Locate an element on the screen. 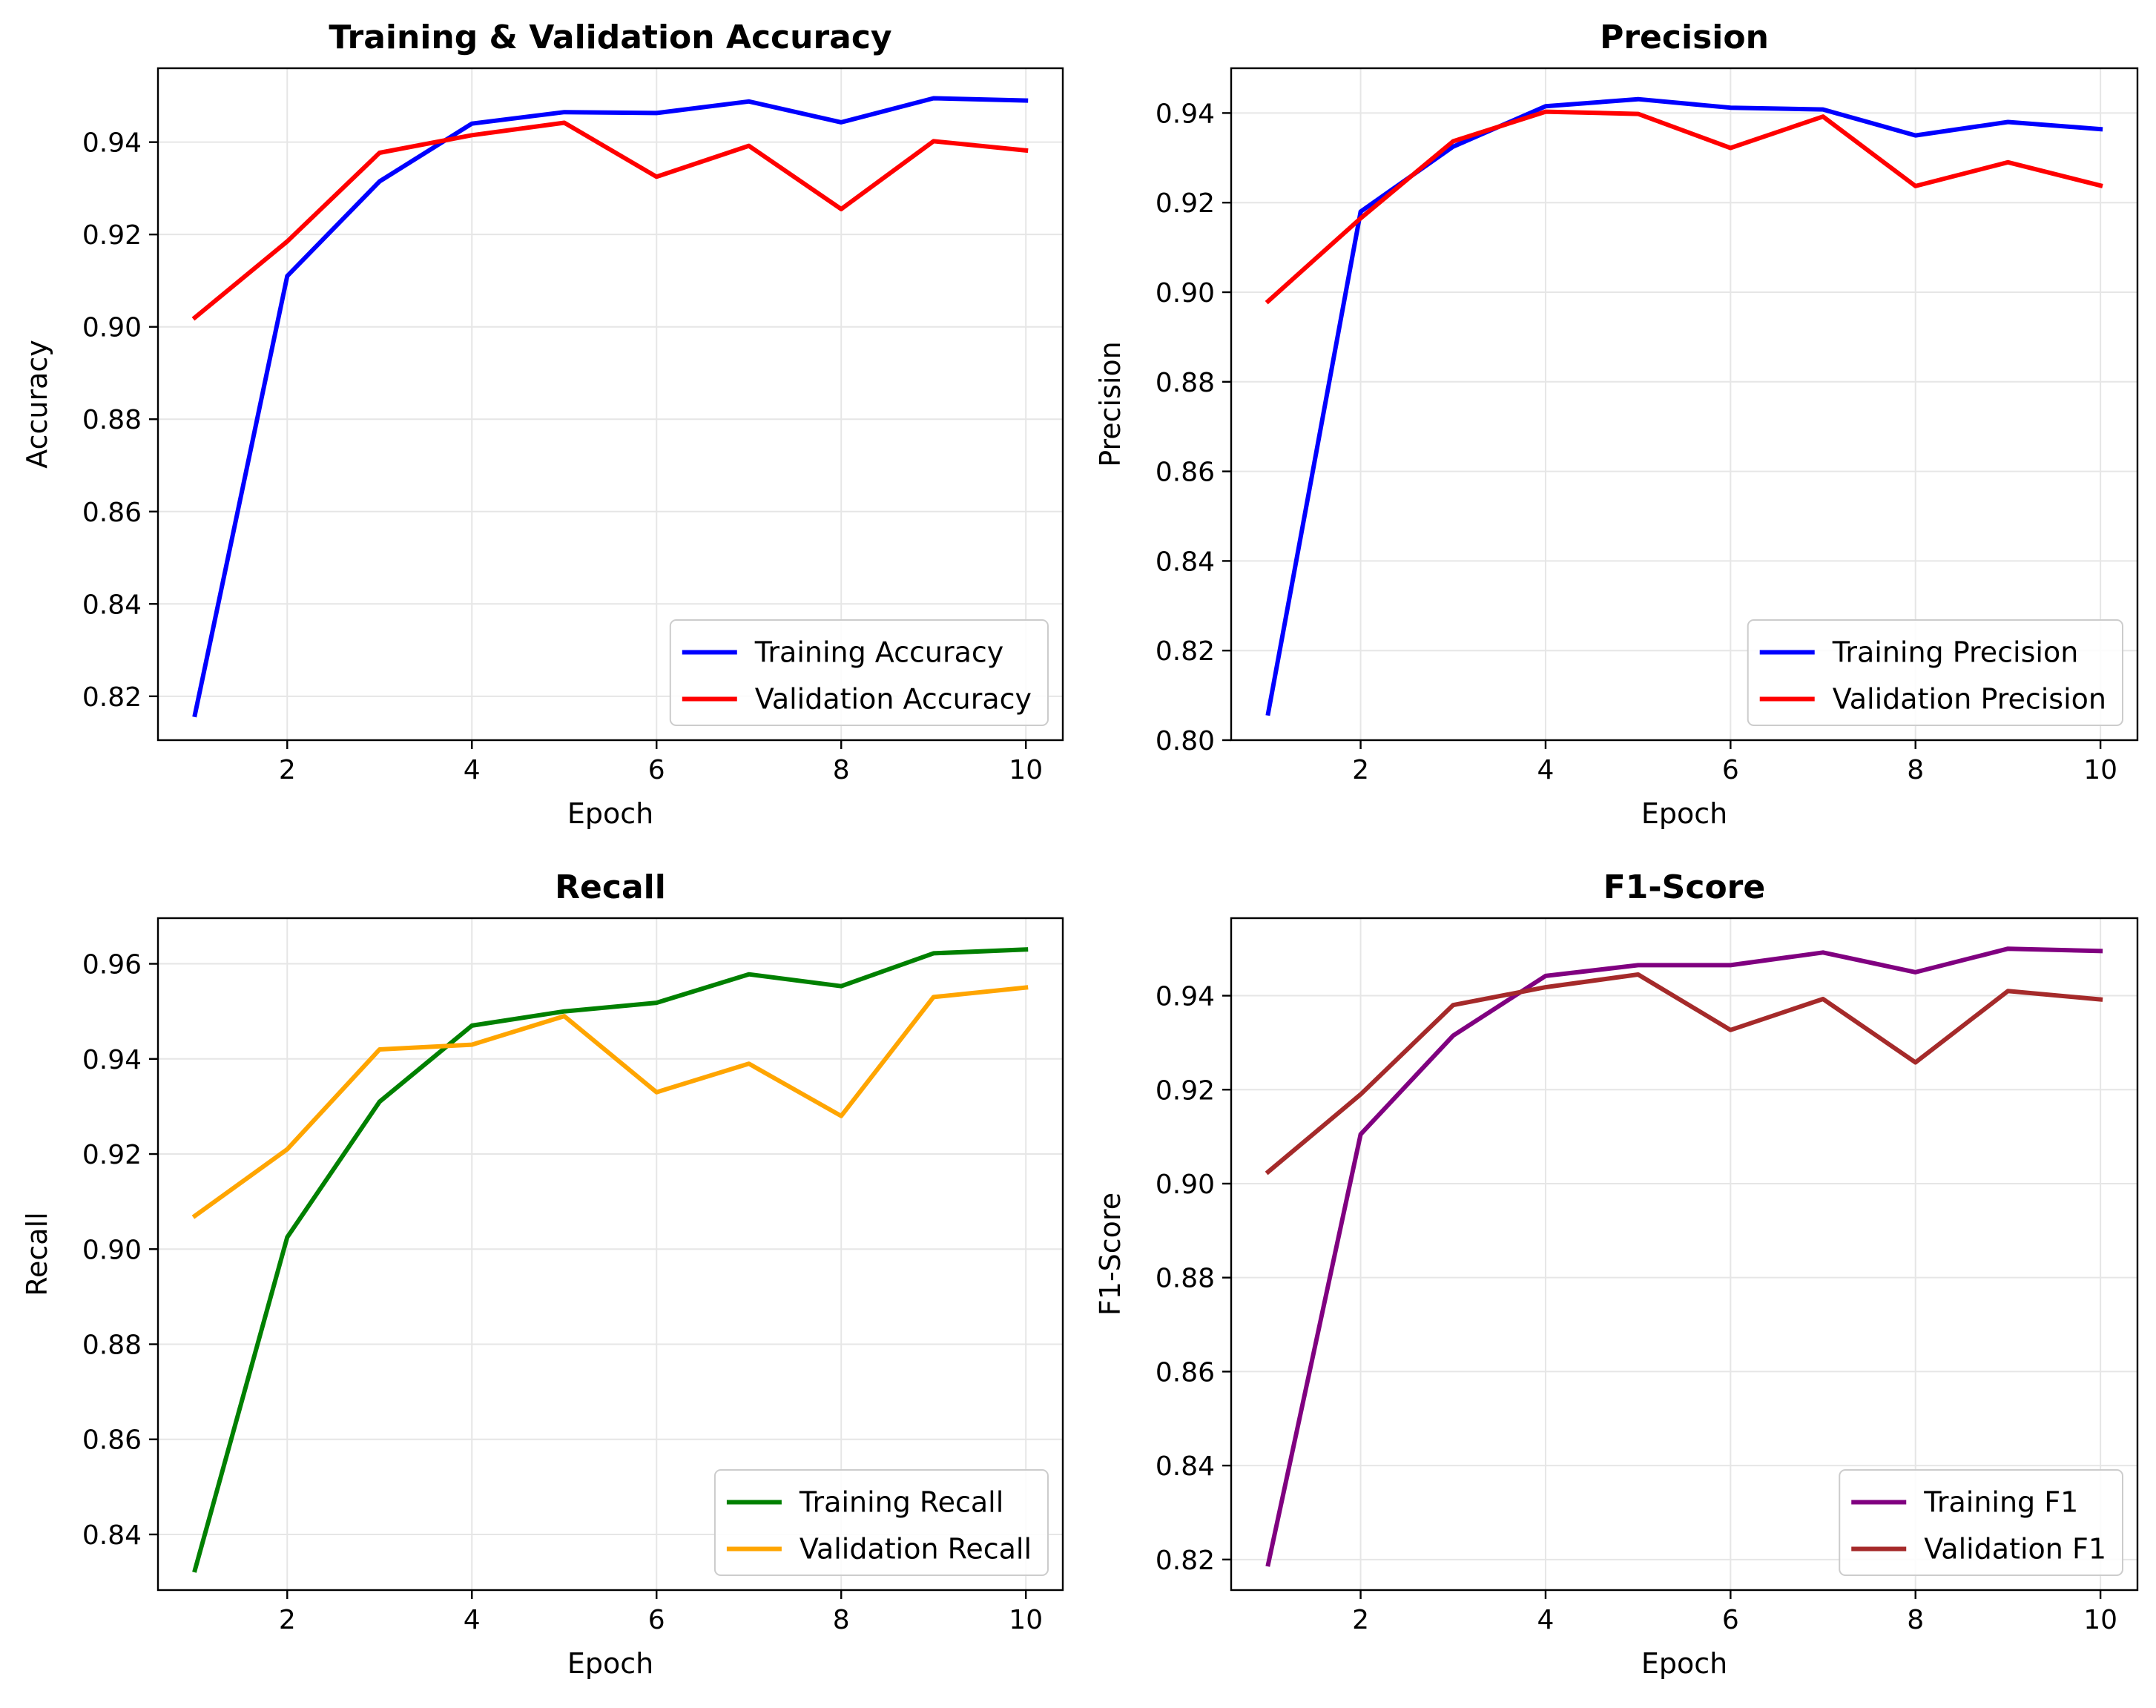 Image resolution: width=2156 pixels, height=1708 pixels. legend-label: Validation Precision is located at coordinates (1969, 699).